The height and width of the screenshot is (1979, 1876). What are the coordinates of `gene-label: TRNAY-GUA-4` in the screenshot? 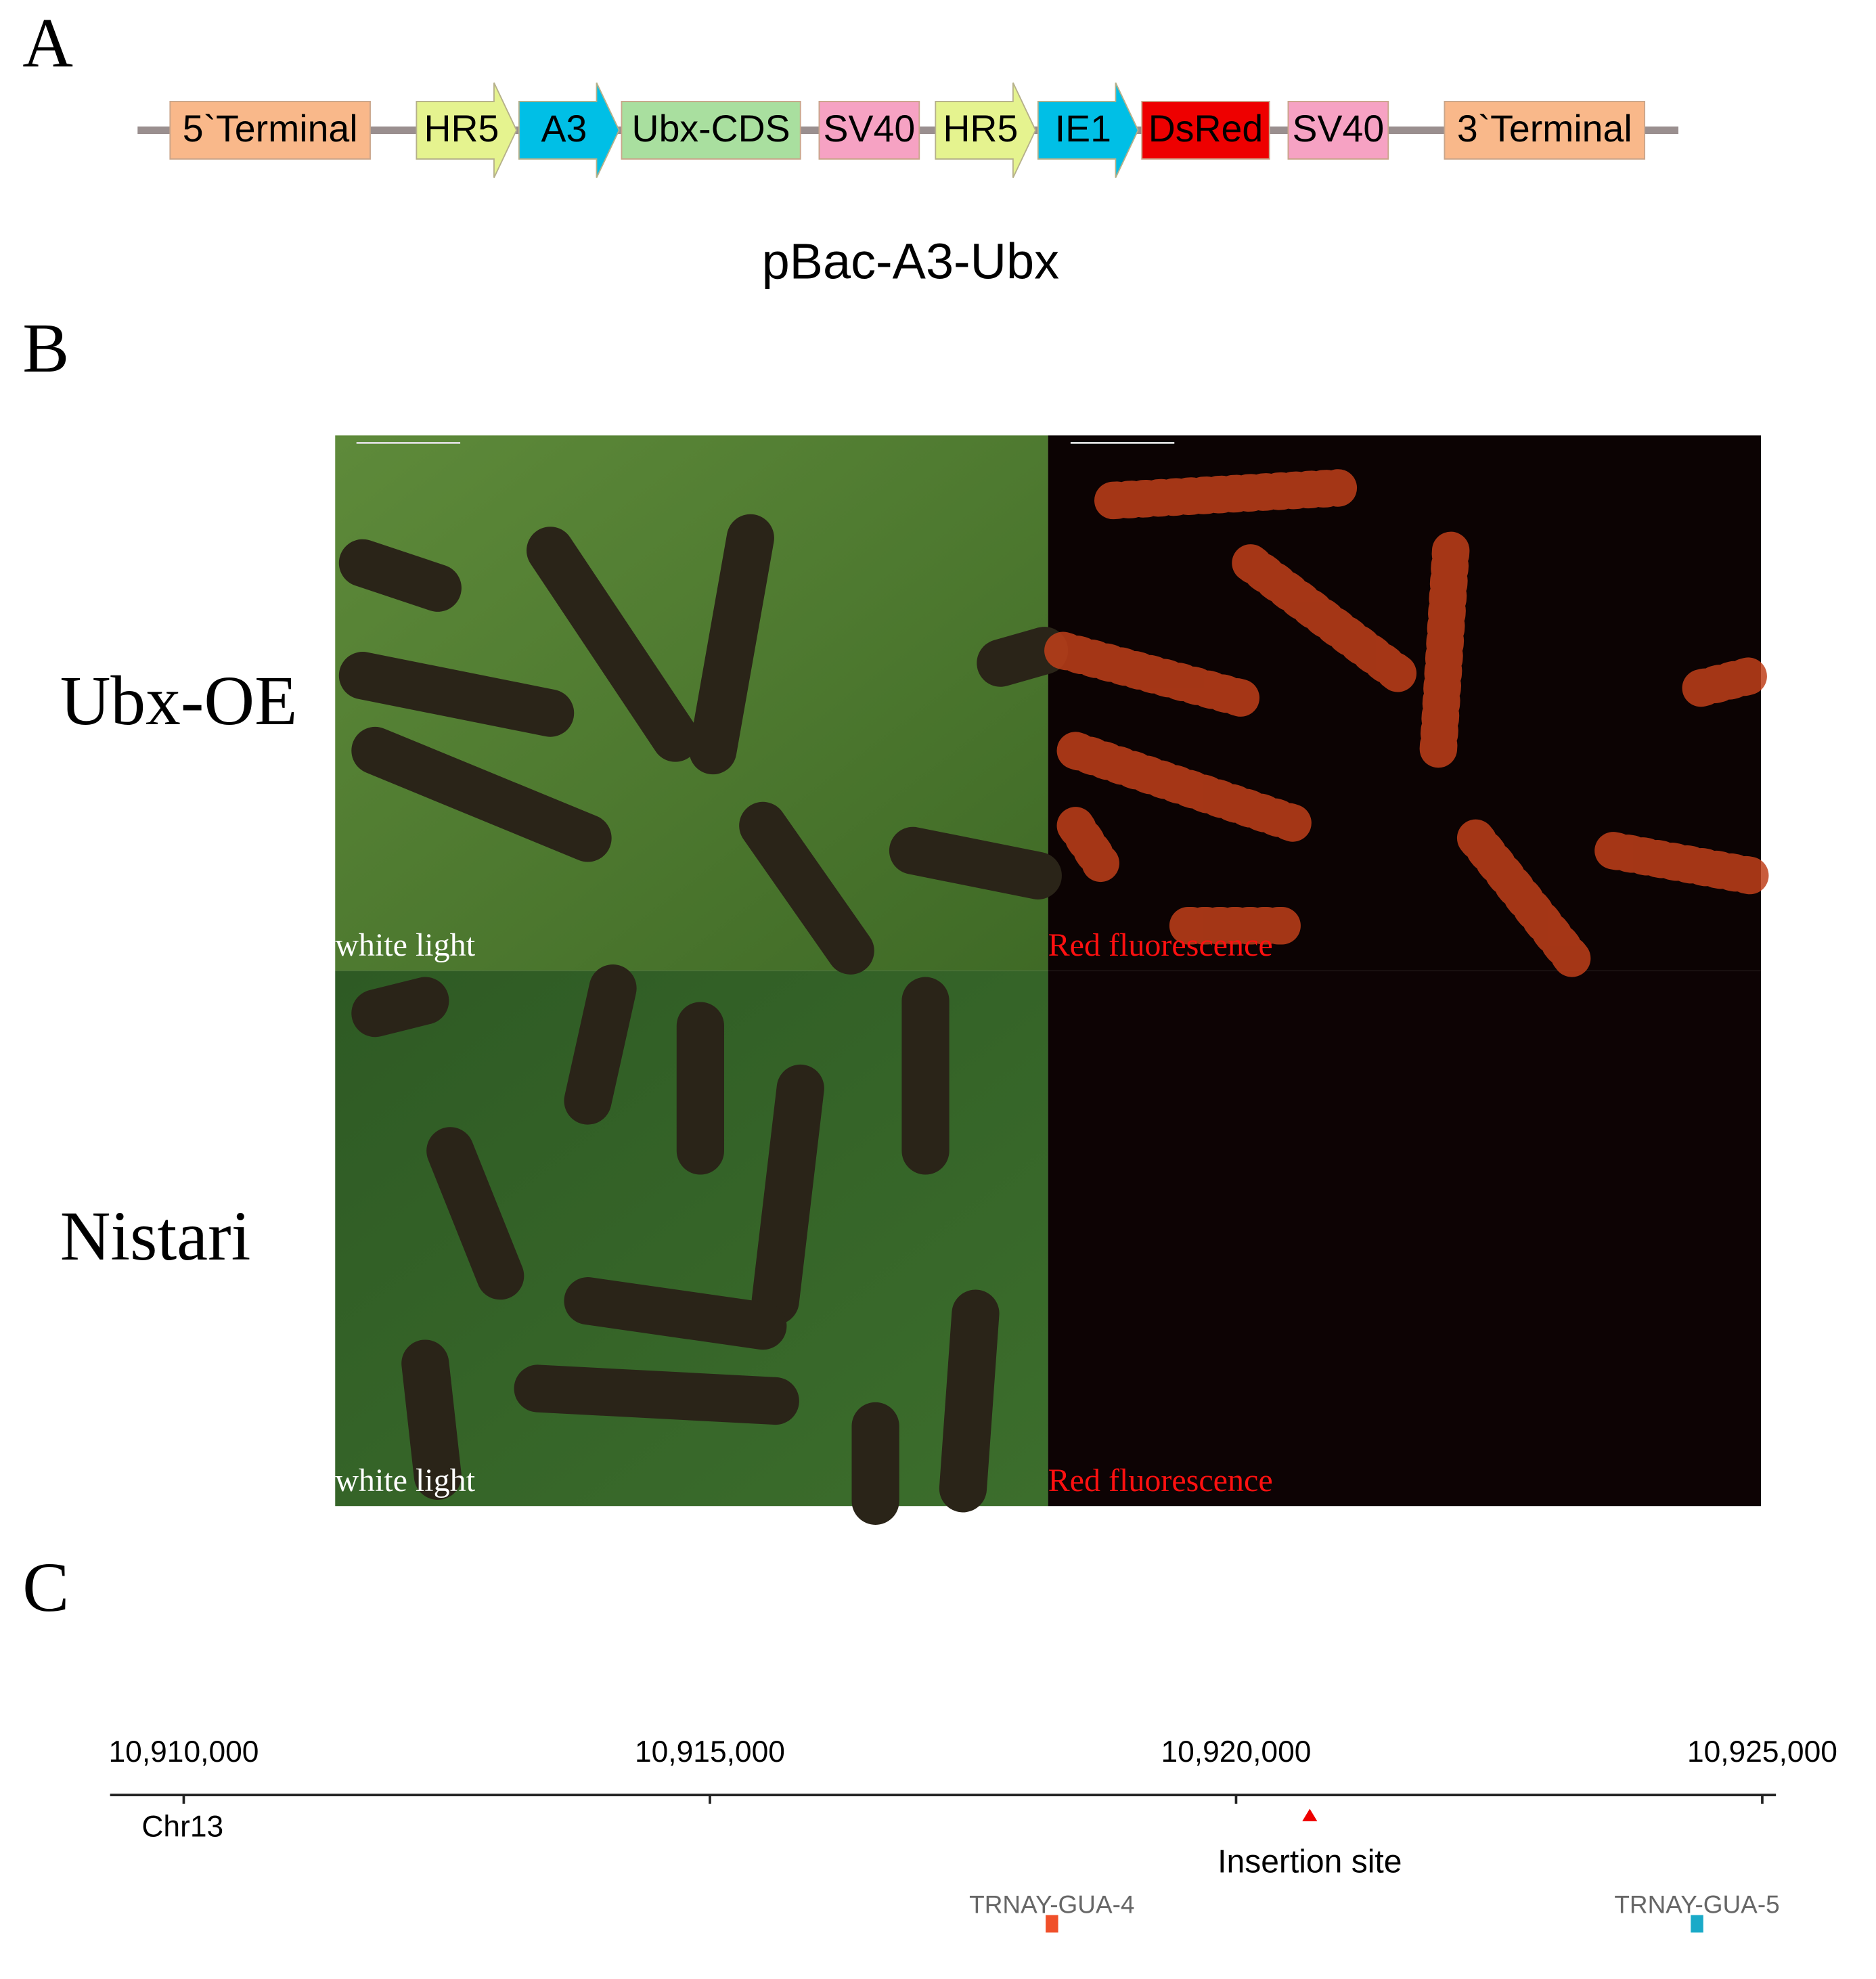 It's located at (1051, 1904).